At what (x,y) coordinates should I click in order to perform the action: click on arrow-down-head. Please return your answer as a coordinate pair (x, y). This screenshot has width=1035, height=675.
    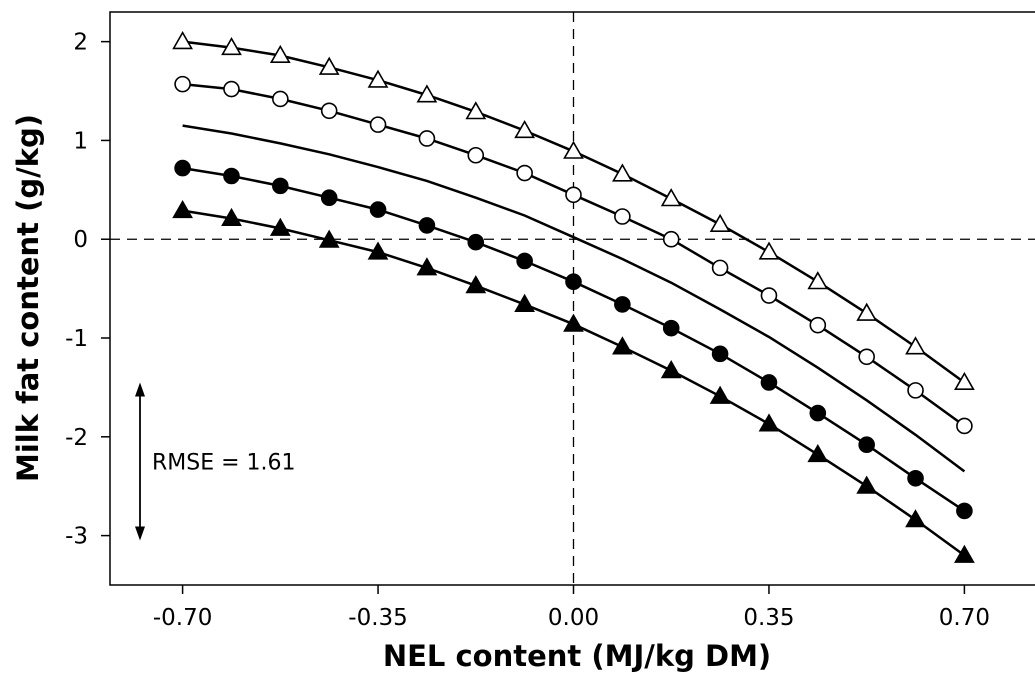
    Looking at the image, I should click on (140, 533).